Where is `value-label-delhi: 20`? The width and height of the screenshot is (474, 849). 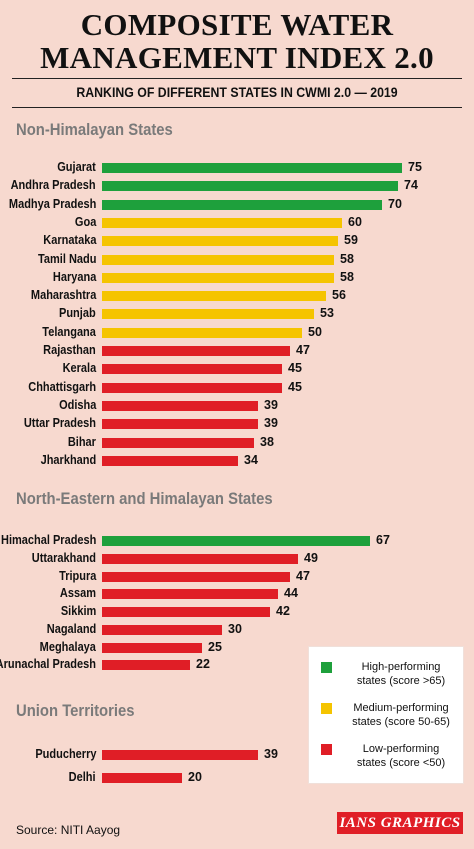
value-label-delhi: 20 is located at coordinates (195, 777).